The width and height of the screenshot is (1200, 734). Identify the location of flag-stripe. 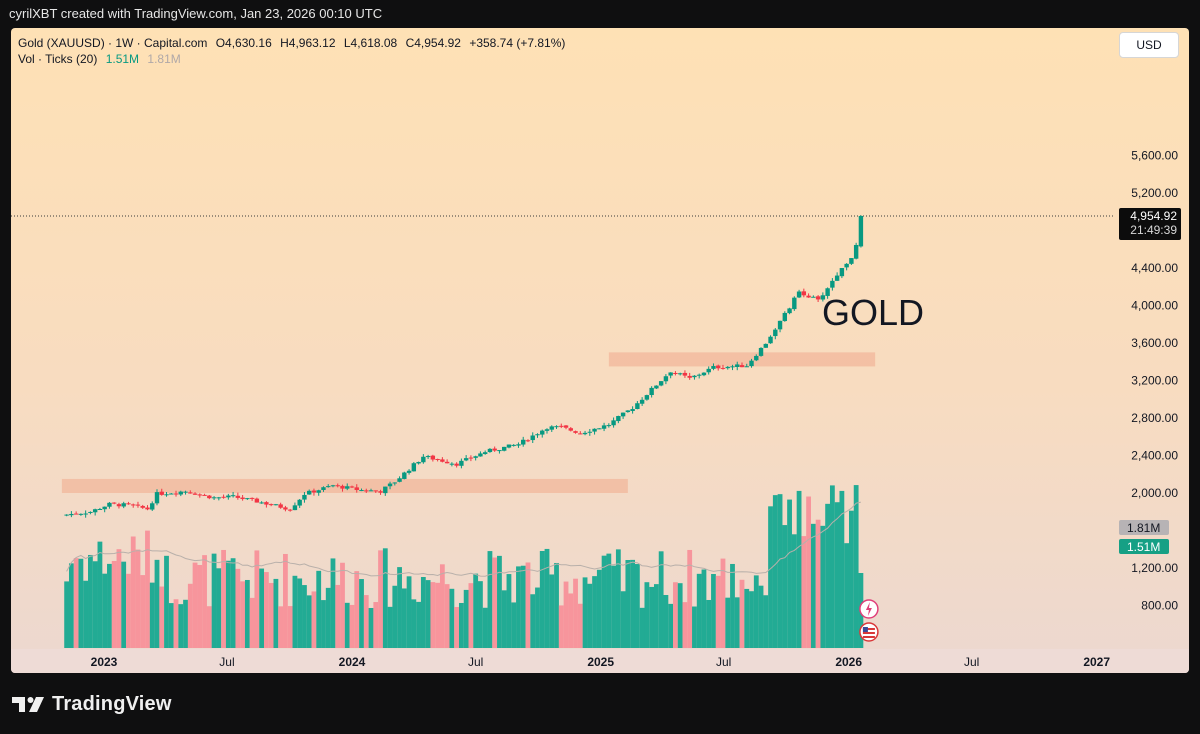
(868, 633).